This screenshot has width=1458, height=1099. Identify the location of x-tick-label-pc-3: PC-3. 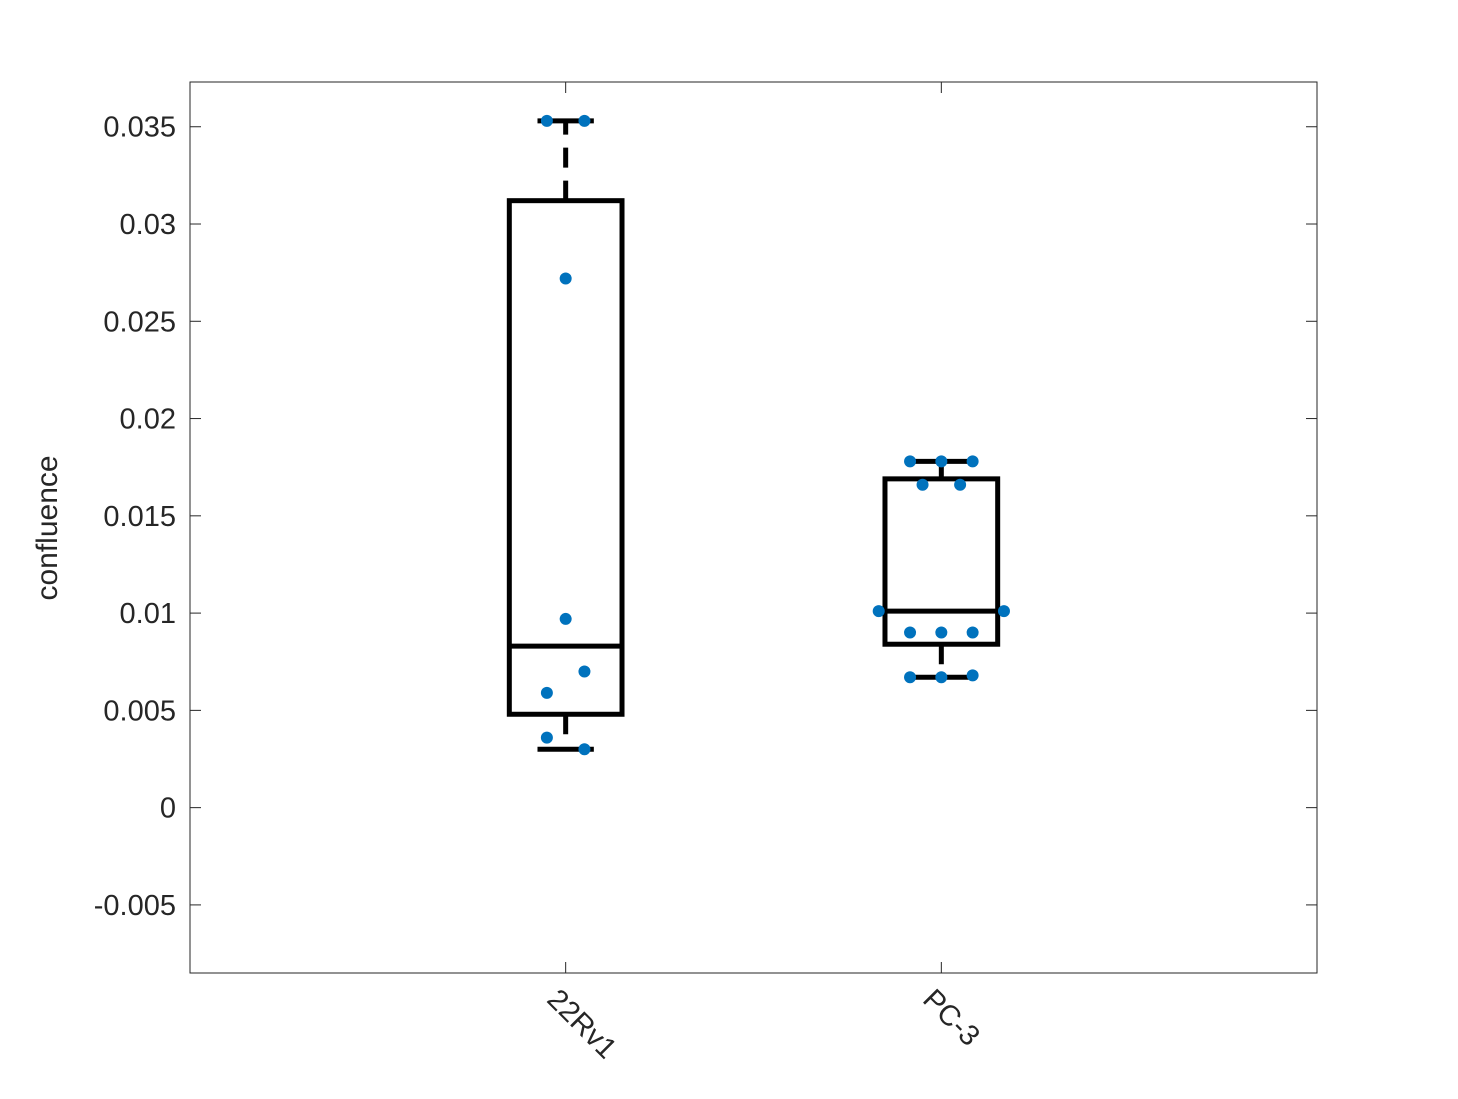
(950, 1017).